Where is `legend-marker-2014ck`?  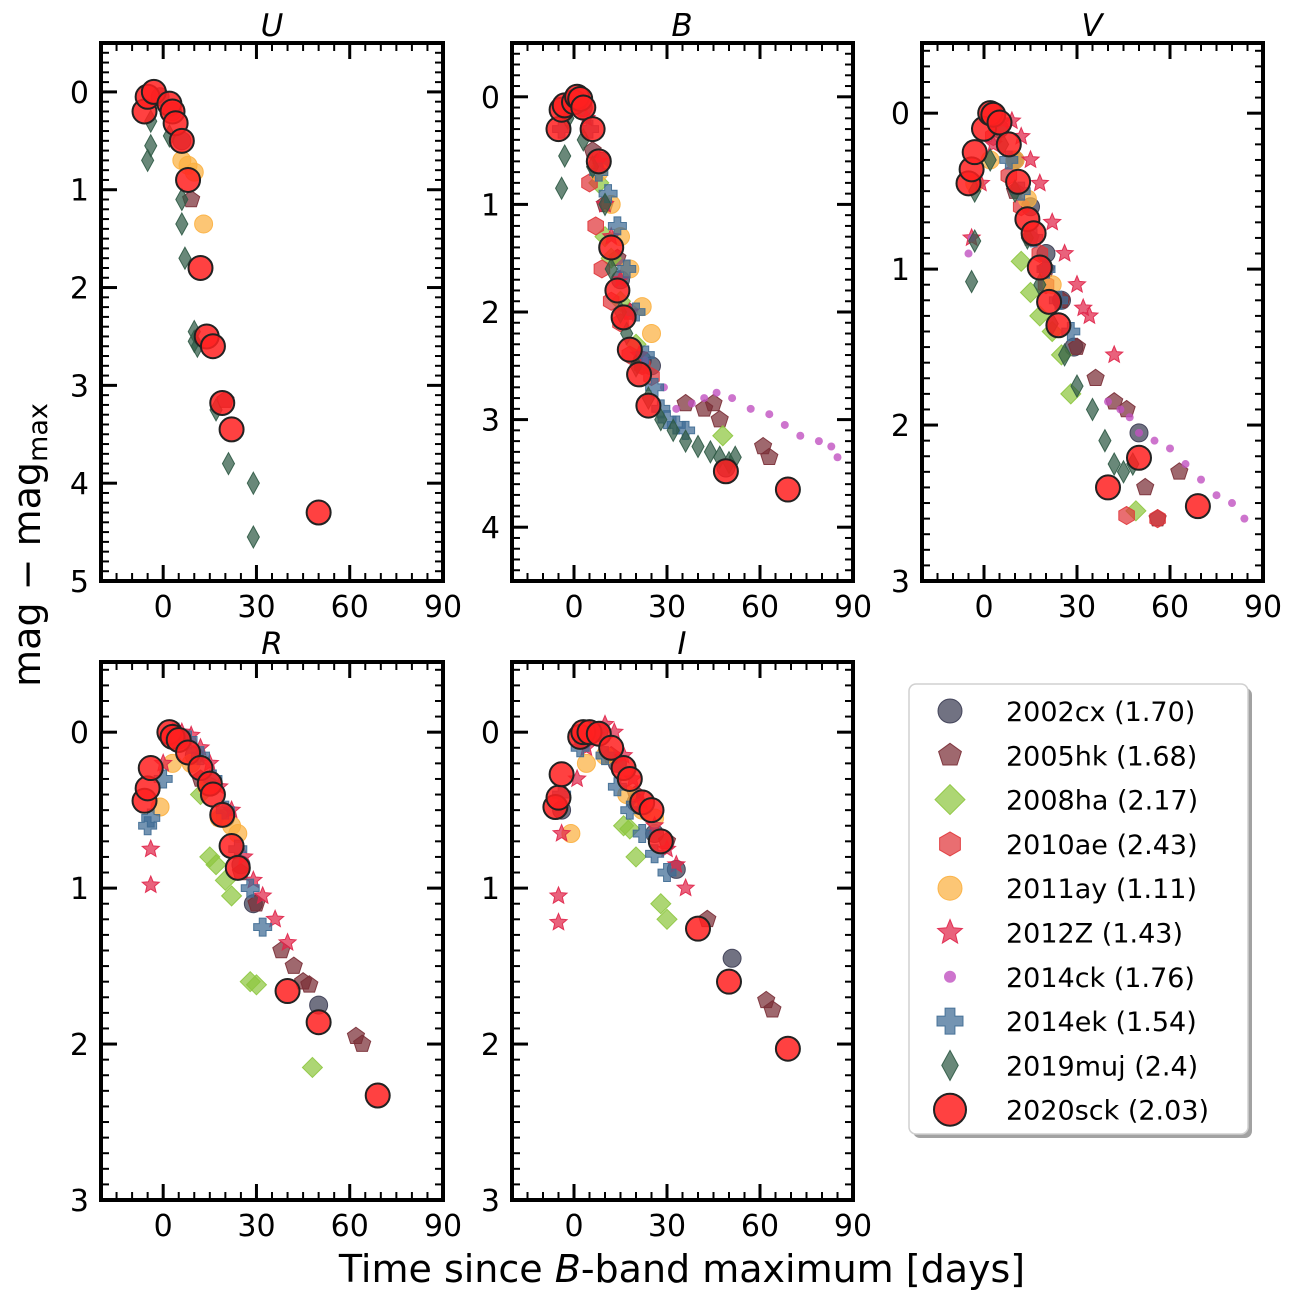 legend-marker-2014ck is located at coordinates (950, 976).